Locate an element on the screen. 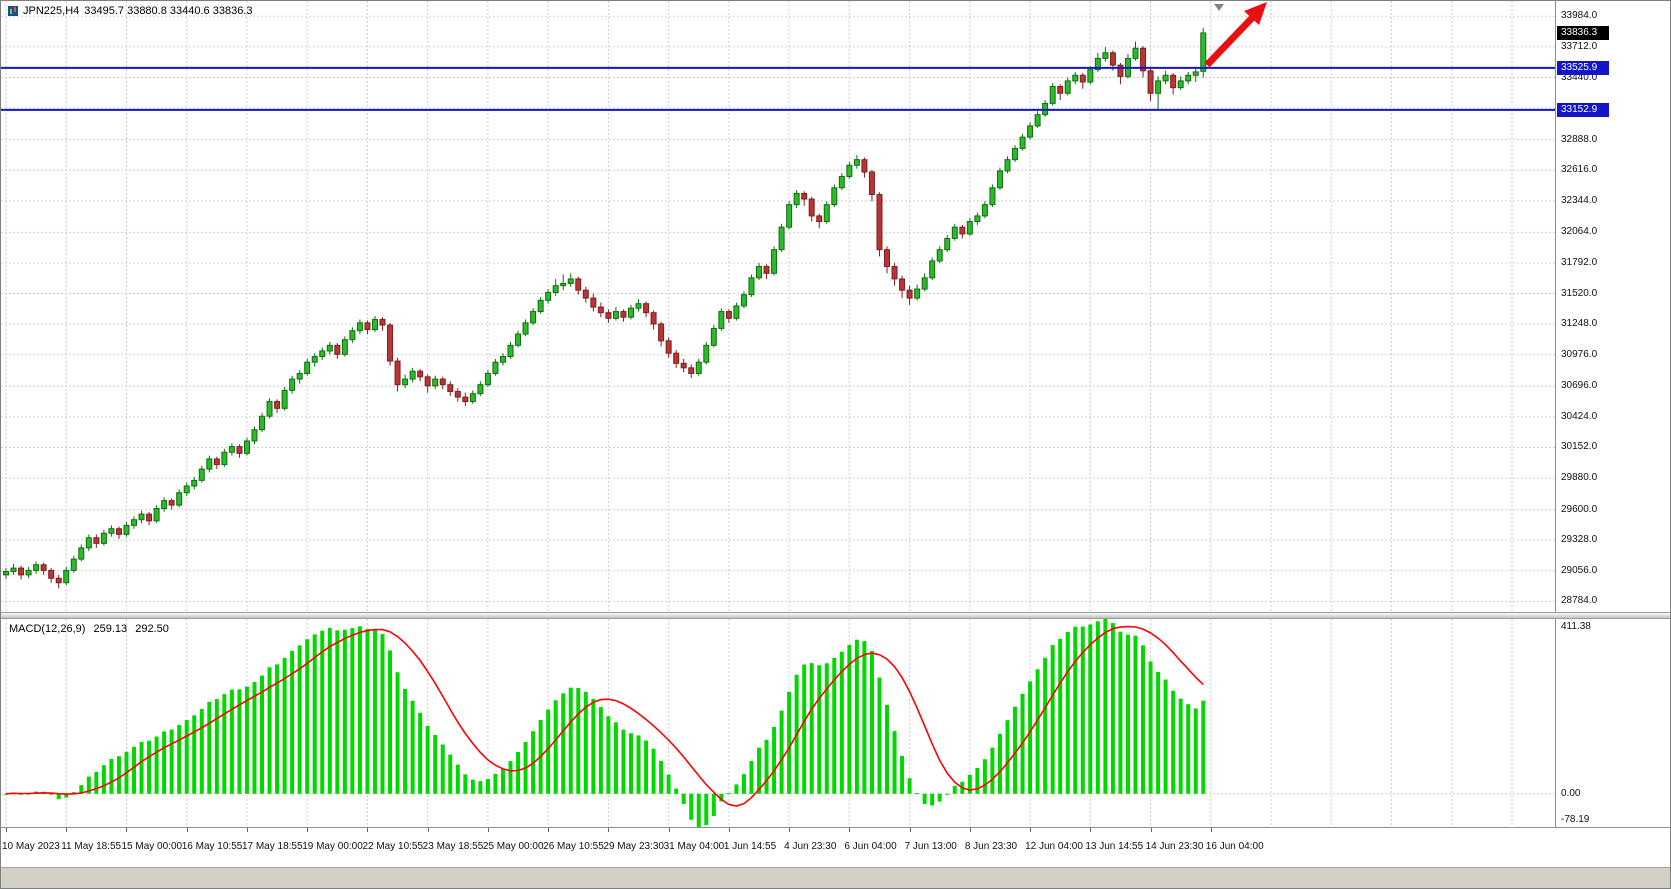 The width and height of the screenshot is (1671, 889). price-axis-label: 31248.0 is located at coordinates (1579, 324).